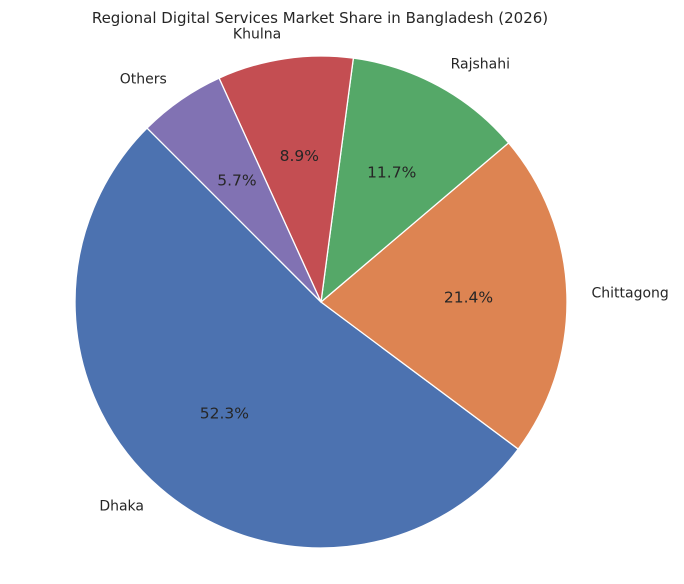 Image resolution: width=684 pixels, height=584 pixels. Describe the element at coordinates (224, 414) in the screenshot. I see `percentage-label-dhaka: 52.3%` at that location.